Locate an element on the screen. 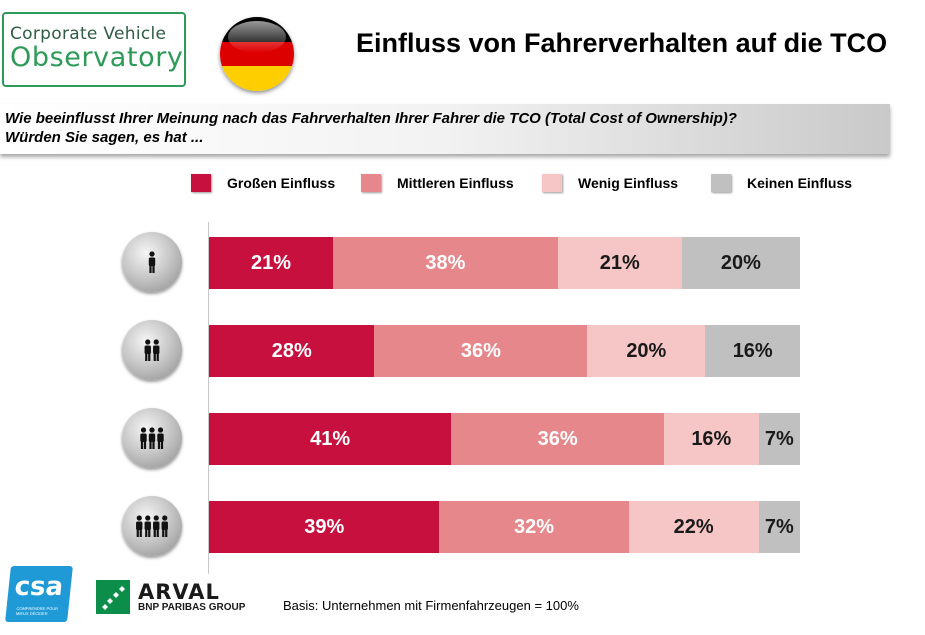  legend-label: Wenig Einfluss is located at coordinates (628, 183).